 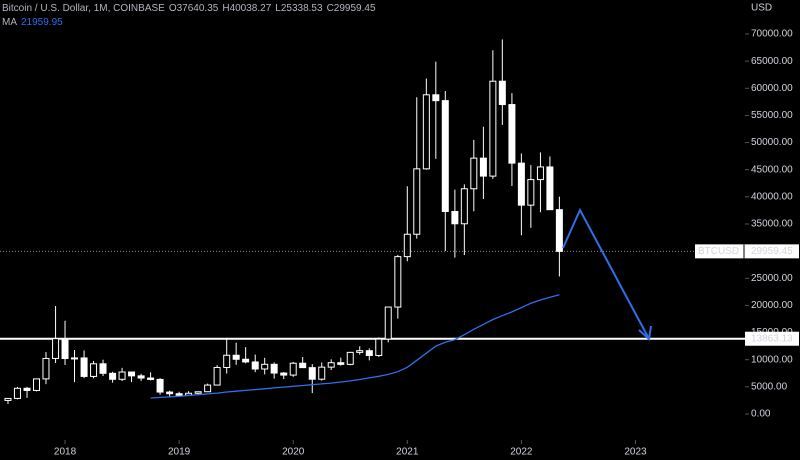 I want to click on arrow-drawing, so click(x=605, y=272).